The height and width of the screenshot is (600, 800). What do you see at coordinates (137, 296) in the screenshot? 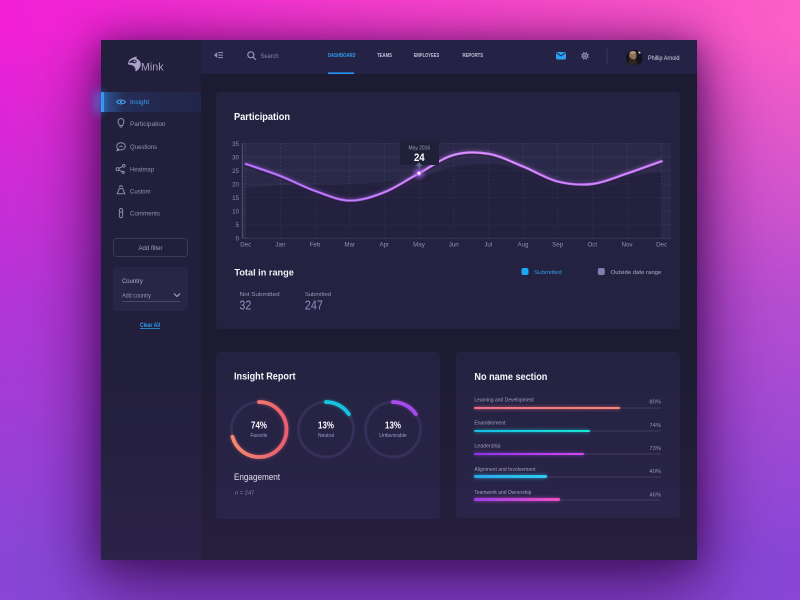
I see `svg-text: Add country` at bounding box center [137, 296].